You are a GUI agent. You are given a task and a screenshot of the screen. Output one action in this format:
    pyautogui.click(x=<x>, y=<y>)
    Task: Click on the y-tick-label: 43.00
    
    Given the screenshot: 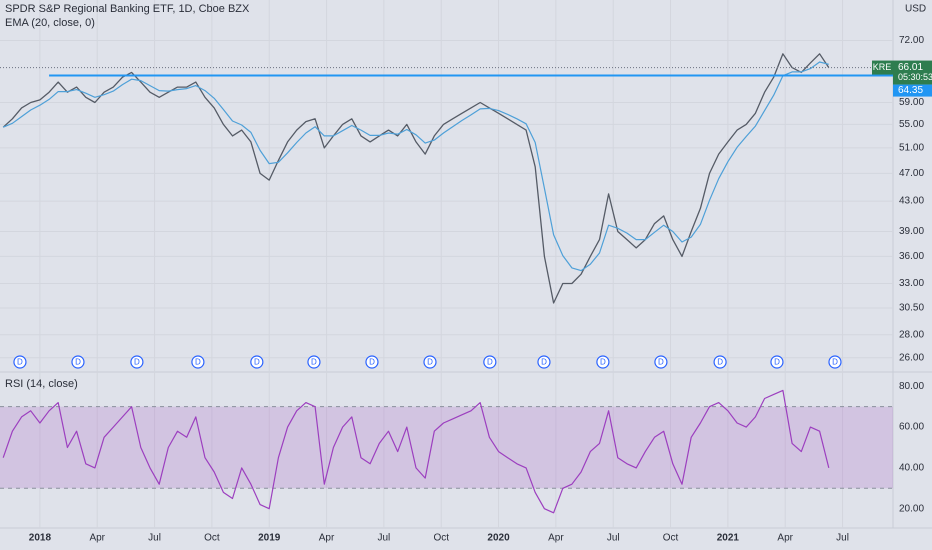 What is the action you would take?
    pyautogui.click(x=911, y=201)
    